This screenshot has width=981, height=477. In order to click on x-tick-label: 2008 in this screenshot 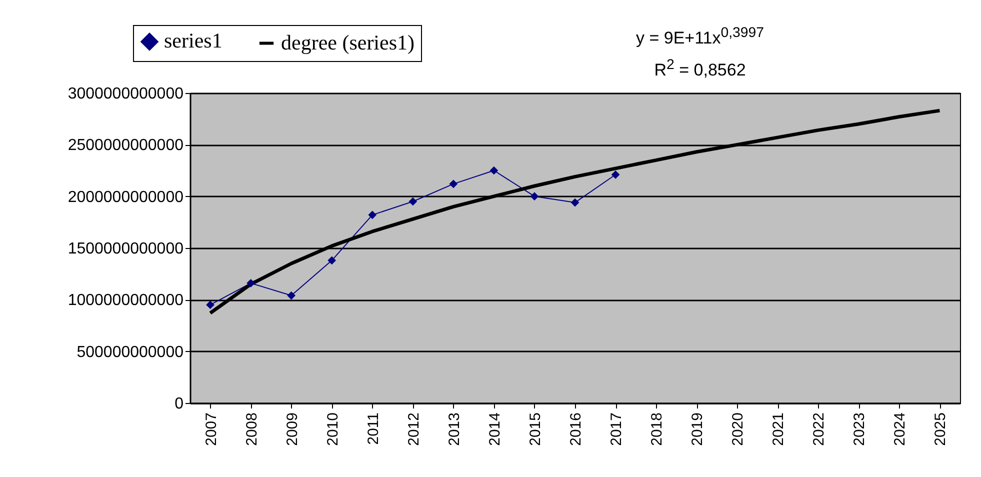, I will do `click(251, 429)`.